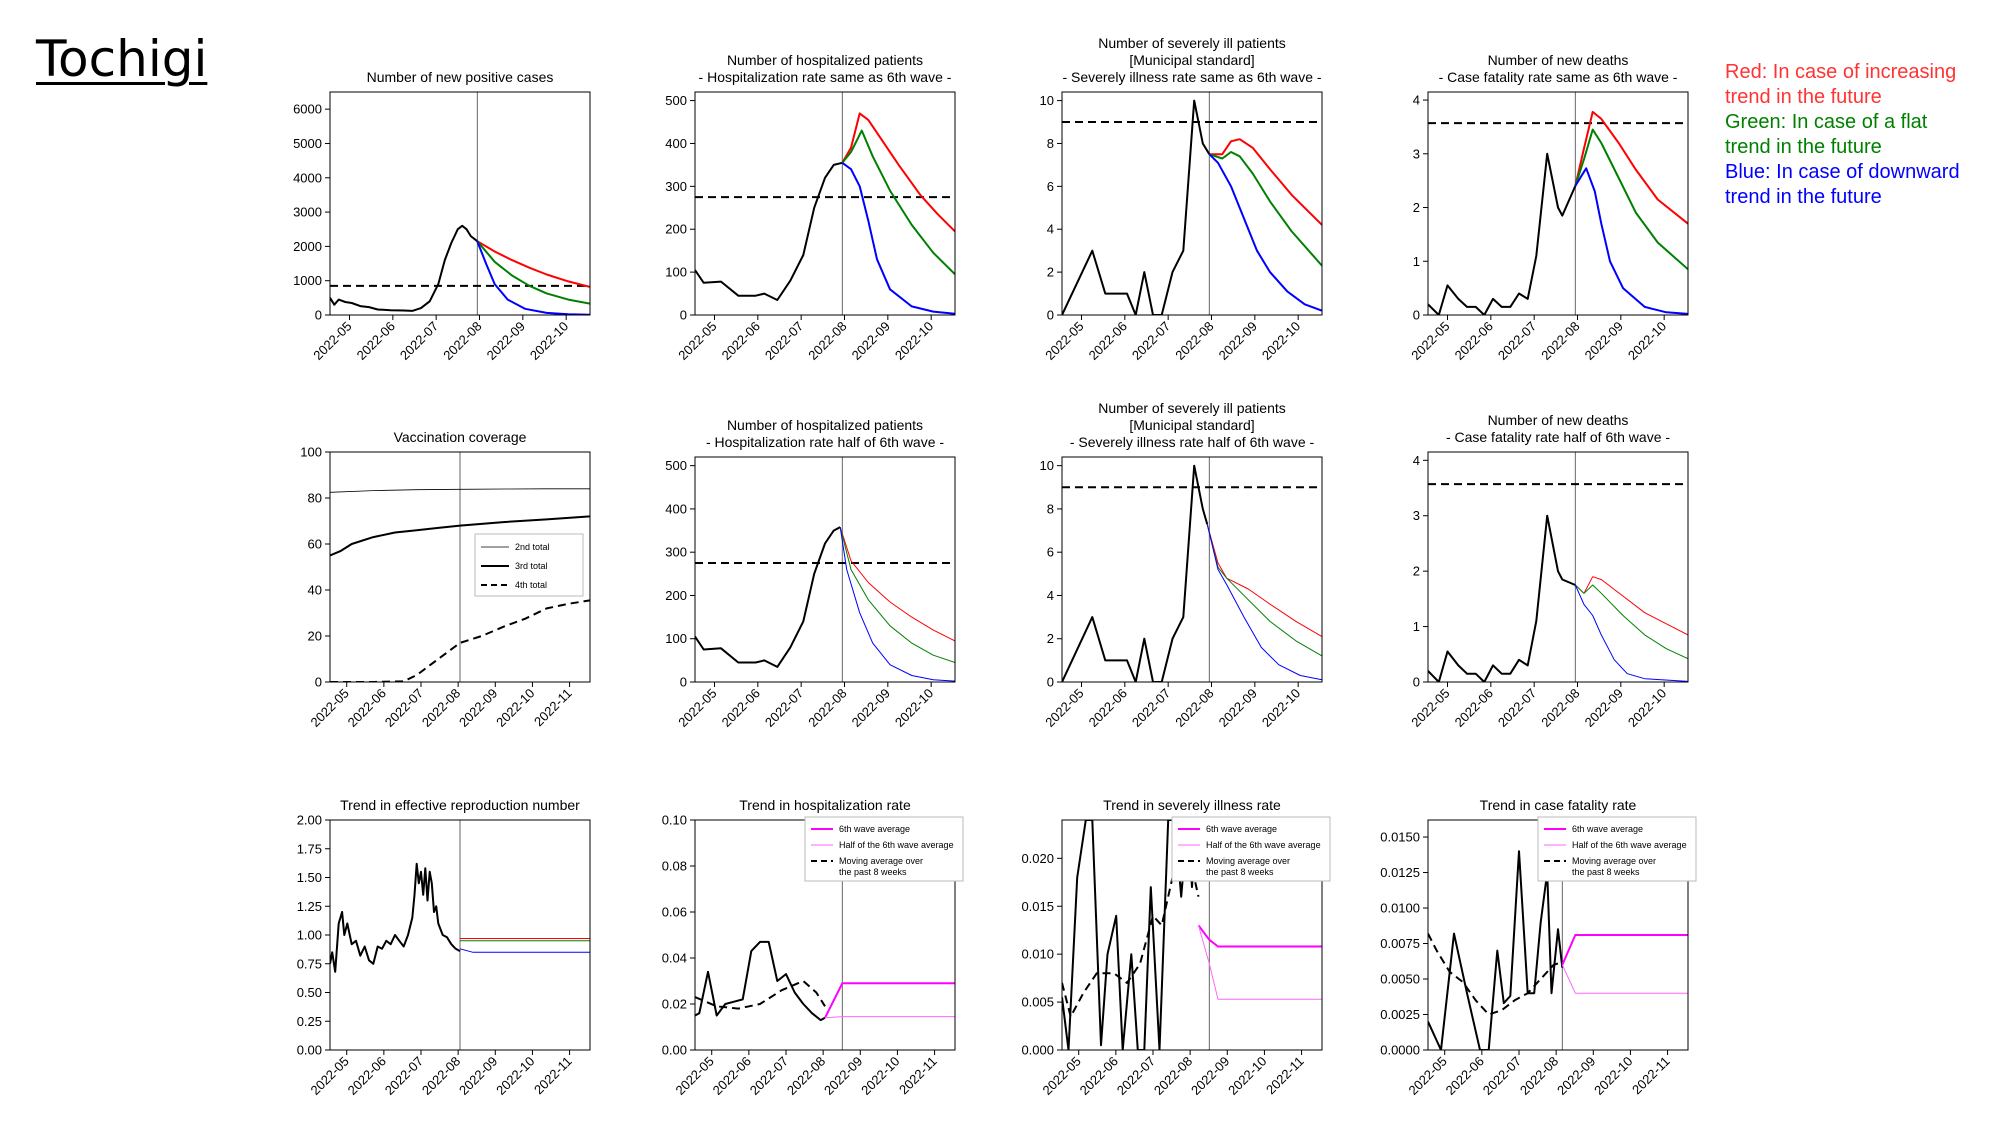 The width and height of the screenshot is (2000, 1125). Describe the element at coordinates (825, 805) in the screenshot. I see `chart-title: Trend in hospitalization rate` at that location.